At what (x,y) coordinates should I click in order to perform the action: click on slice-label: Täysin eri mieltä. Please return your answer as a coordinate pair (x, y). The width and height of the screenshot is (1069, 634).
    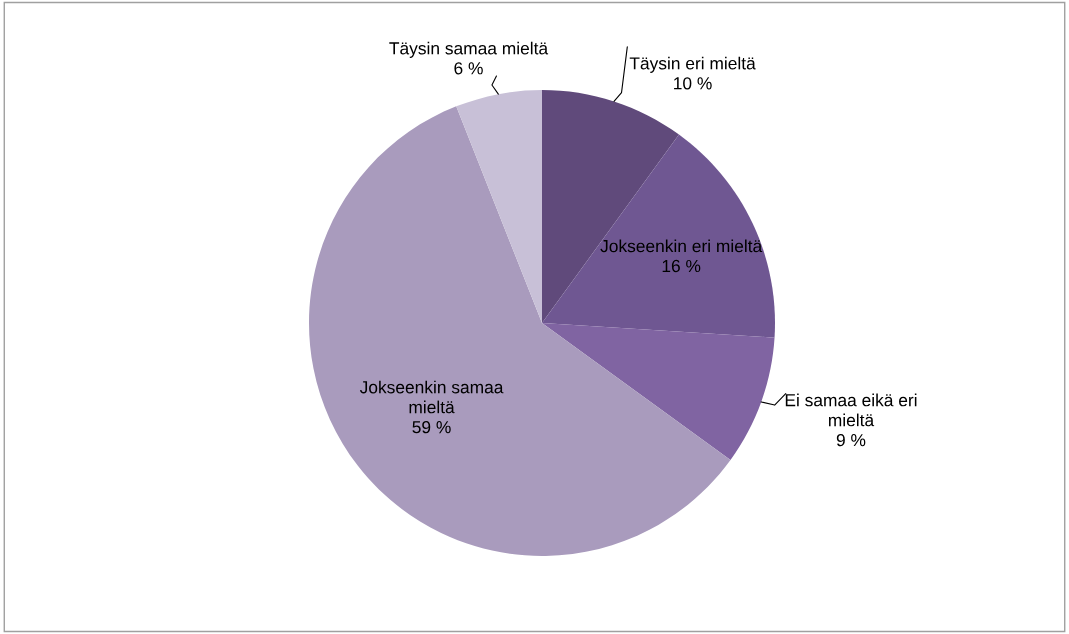
    Looking at the image, I should click on (692, 64).